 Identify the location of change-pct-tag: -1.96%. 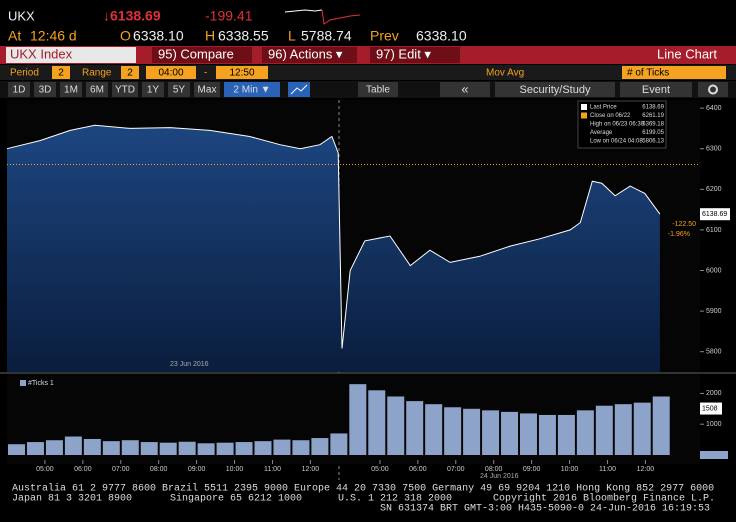
(679, 234).